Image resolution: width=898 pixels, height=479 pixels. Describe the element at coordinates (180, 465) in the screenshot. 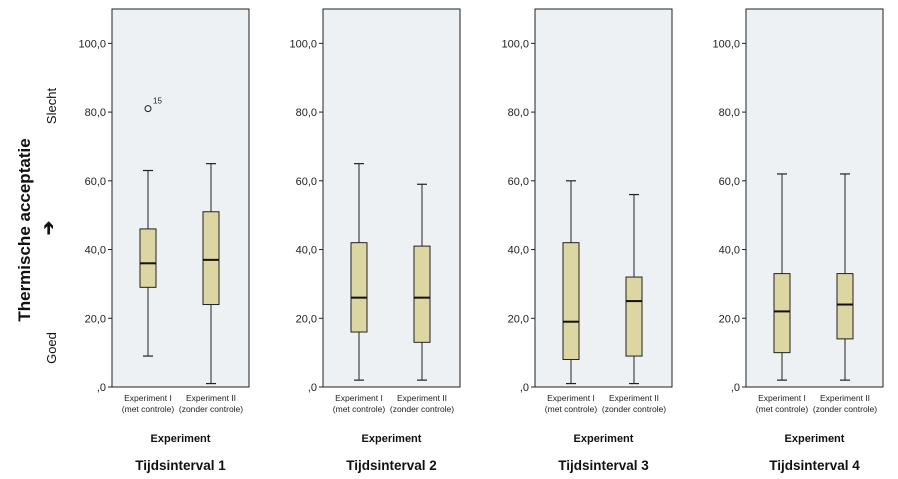

I see `panel-title: Tijdsinterval 1` at that location.